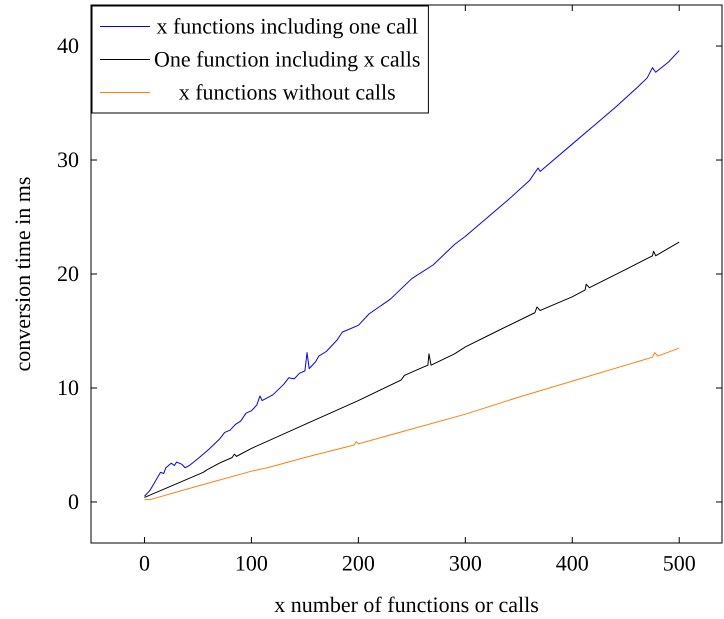 The height and width of the screenshot is (619, 724). Describe the element at coordinates (144, 563) in the screenshot. I see `x-tick-label: 0` at that location.